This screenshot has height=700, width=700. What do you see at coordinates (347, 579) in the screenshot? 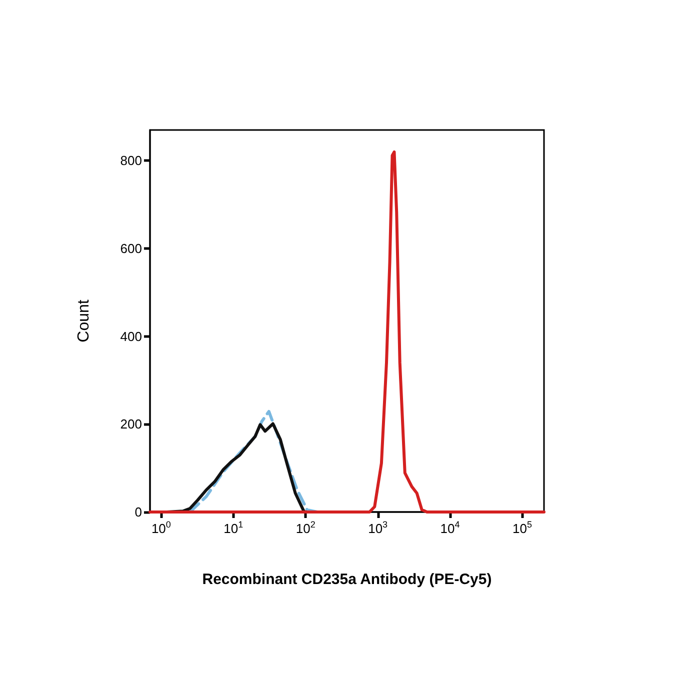
I see `x-axis-title: Recombinant CD235a Antibody (PE-Cy5)` at bounding box center [347, 579].